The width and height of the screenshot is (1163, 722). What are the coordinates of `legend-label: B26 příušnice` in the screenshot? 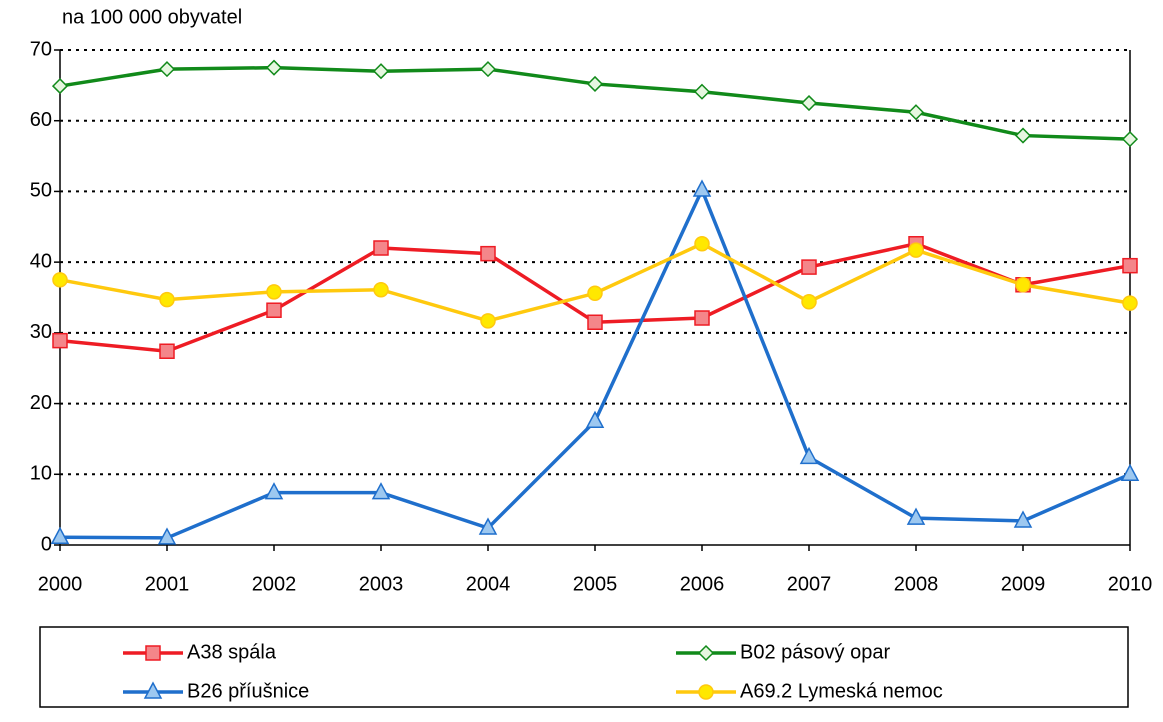 It's located at (248, 691).